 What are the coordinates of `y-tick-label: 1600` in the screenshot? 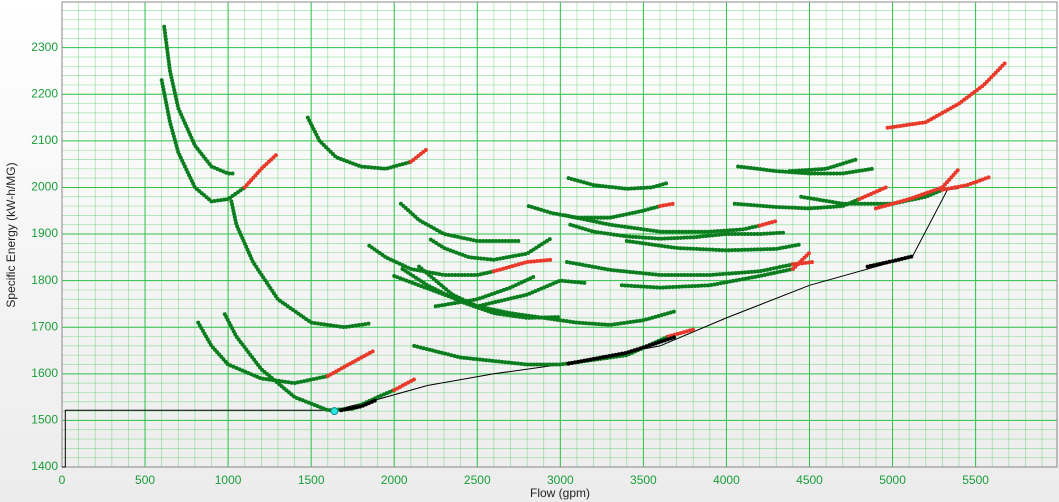 It's located at (44, 373).